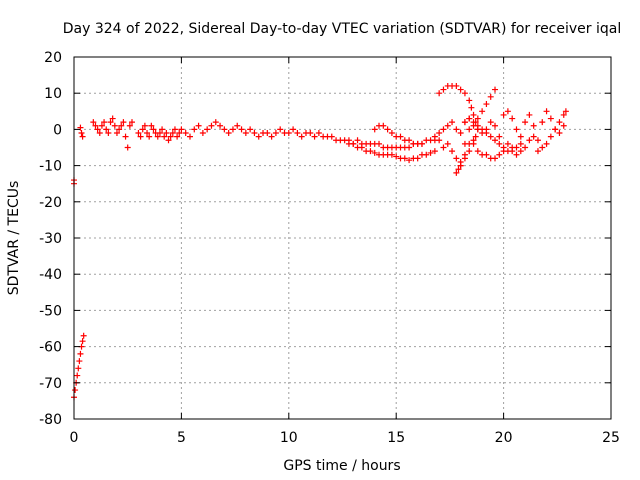 The width and height of the screenshot is (640, 480). What do you see at coordinates (14, 238) in the screenshot?
I see `y-axis-label: SDTVAR / TECUs` at bounding box center [14, 238].